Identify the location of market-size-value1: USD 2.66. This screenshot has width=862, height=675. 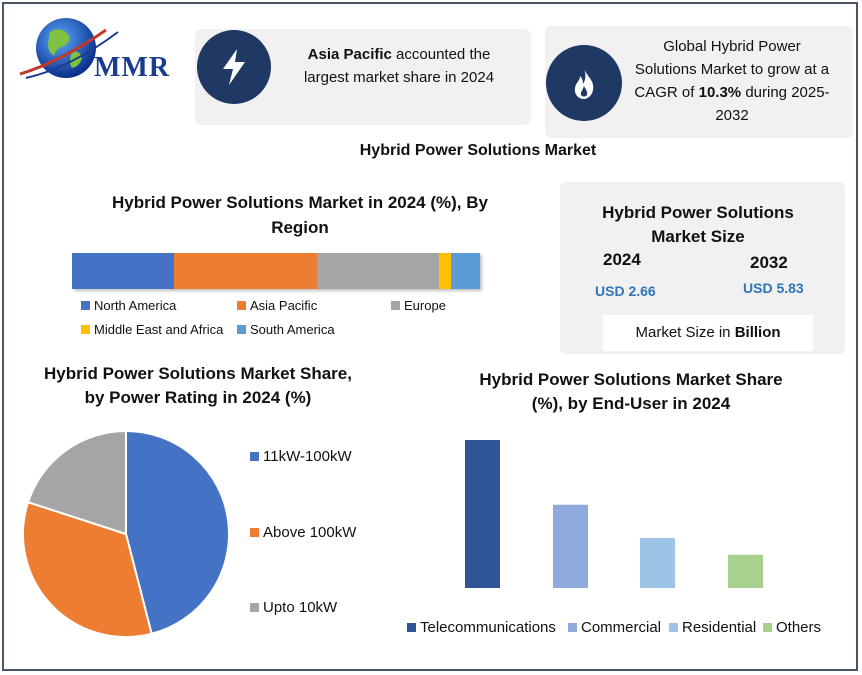
(625, 291).